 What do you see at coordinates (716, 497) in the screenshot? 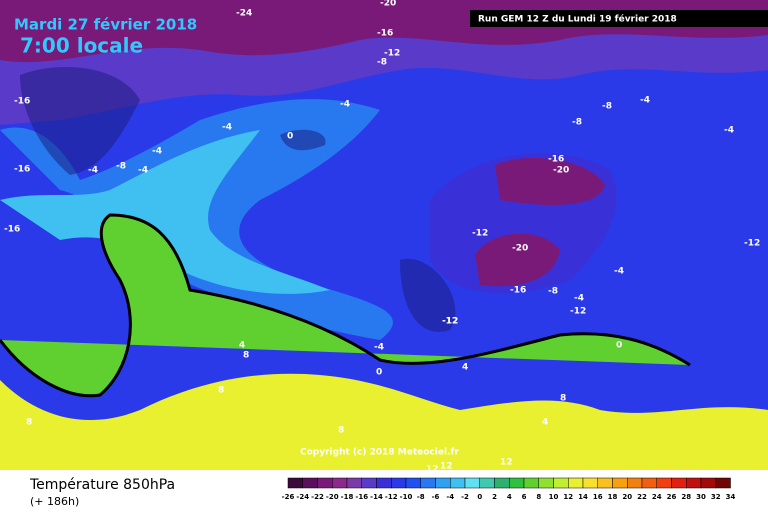
I see `legend-tick-label: 32` at bounding box center [716, 497].